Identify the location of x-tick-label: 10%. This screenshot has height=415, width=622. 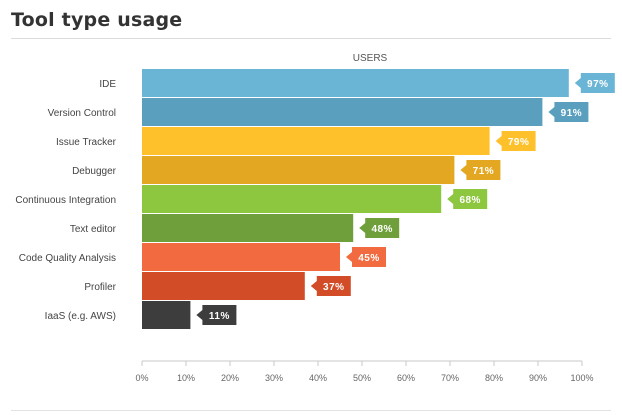
(186, 378).